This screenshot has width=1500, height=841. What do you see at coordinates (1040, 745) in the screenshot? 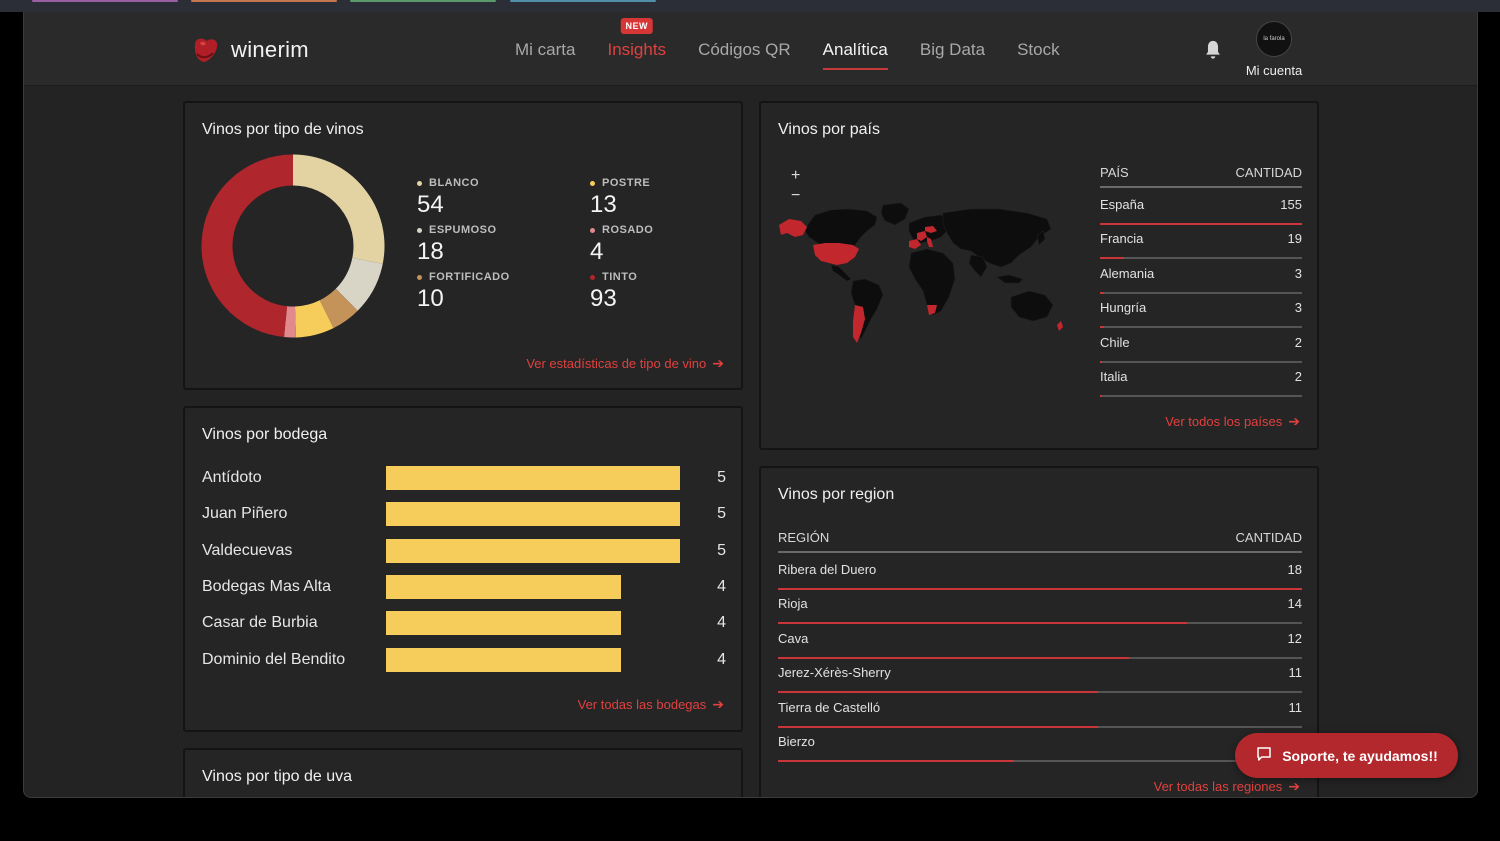
I see `region-row: Bierzo` at bounding box center [1040, 745].